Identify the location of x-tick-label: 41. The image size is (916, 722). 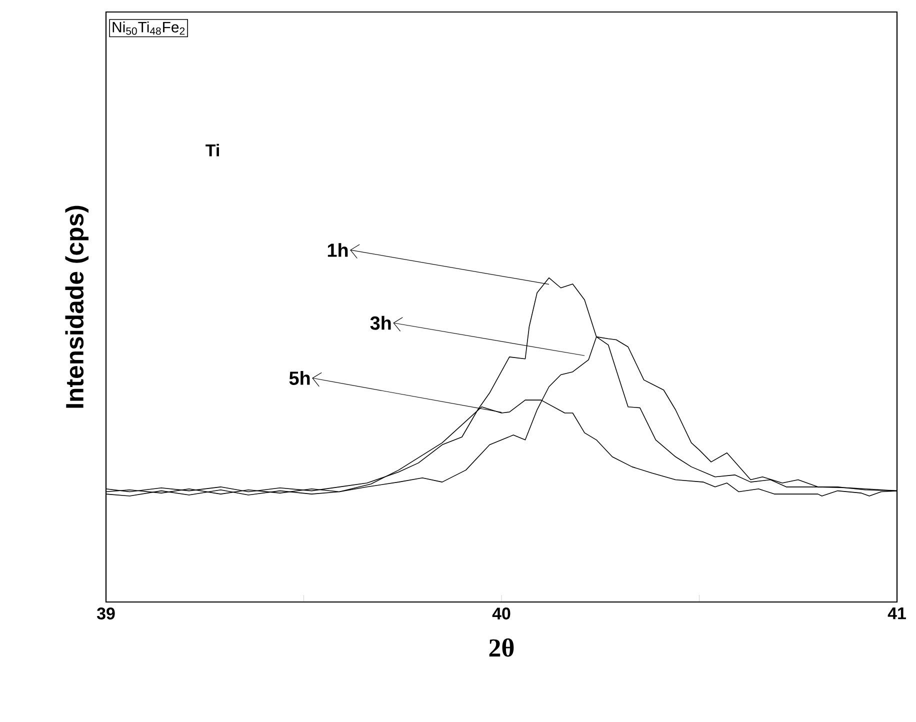
(897, 614).